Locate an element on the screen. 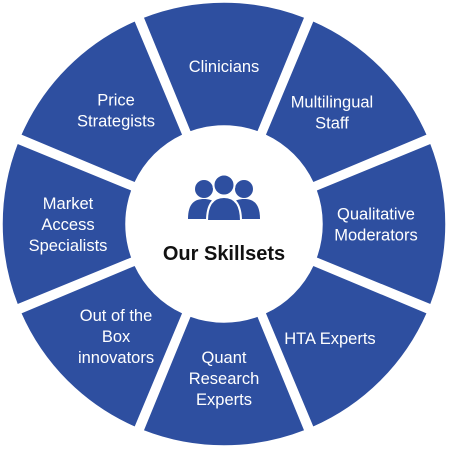 The image size is (453, 449). segment-label-line: Box is located at coordinates (116, 337).